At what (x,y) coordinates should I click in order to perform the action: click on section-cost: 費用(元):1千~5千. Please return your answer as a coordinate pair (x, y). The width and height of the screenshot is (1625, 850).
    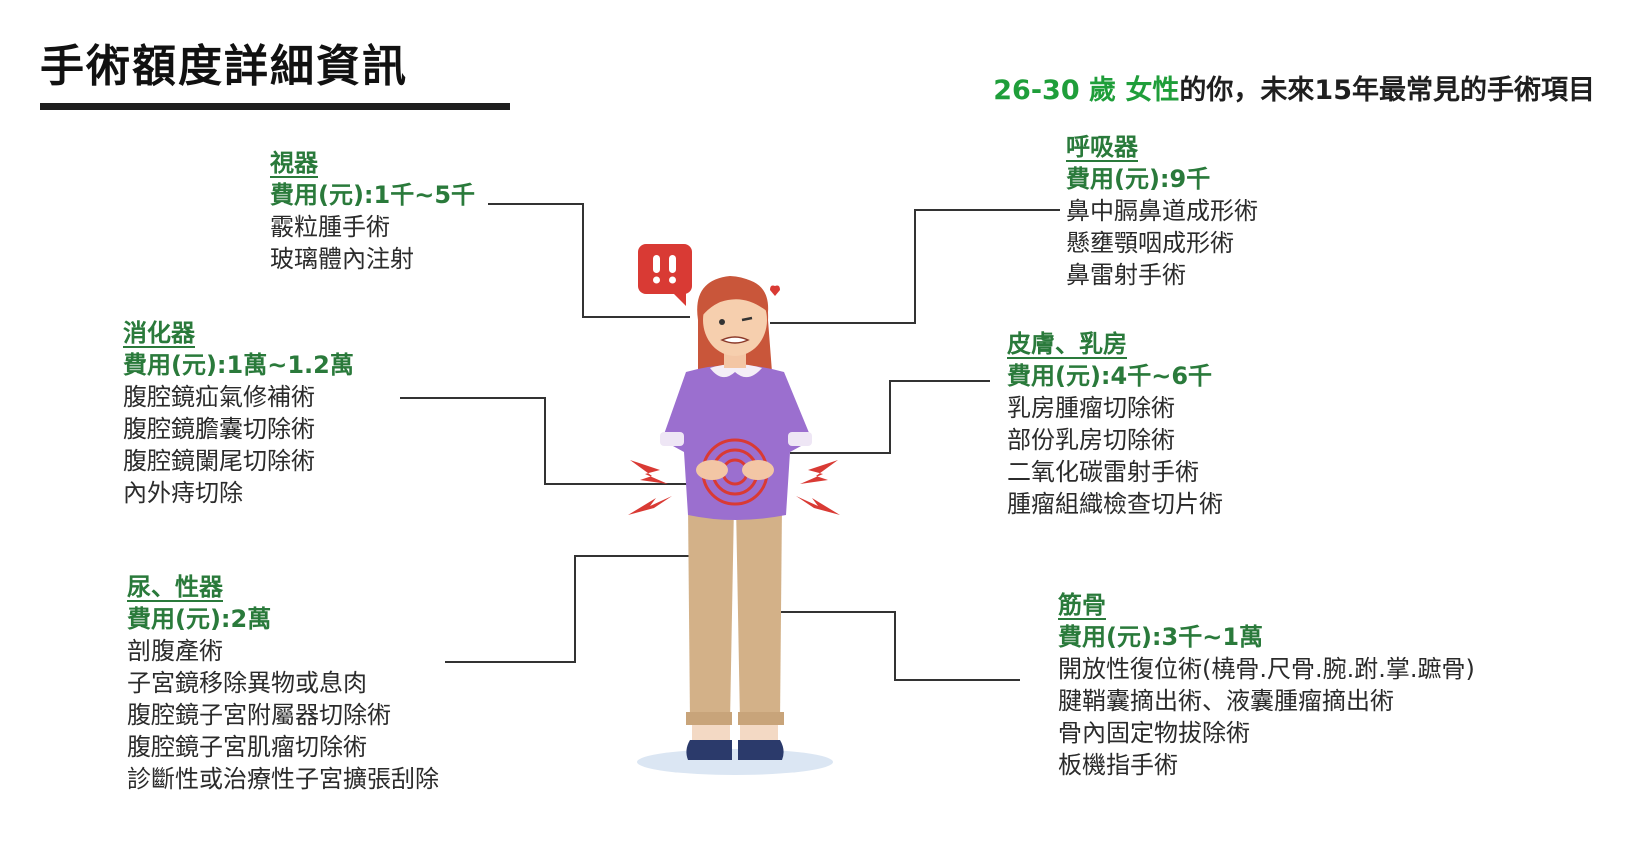
    Looking at the image, I should click on (373, 195).